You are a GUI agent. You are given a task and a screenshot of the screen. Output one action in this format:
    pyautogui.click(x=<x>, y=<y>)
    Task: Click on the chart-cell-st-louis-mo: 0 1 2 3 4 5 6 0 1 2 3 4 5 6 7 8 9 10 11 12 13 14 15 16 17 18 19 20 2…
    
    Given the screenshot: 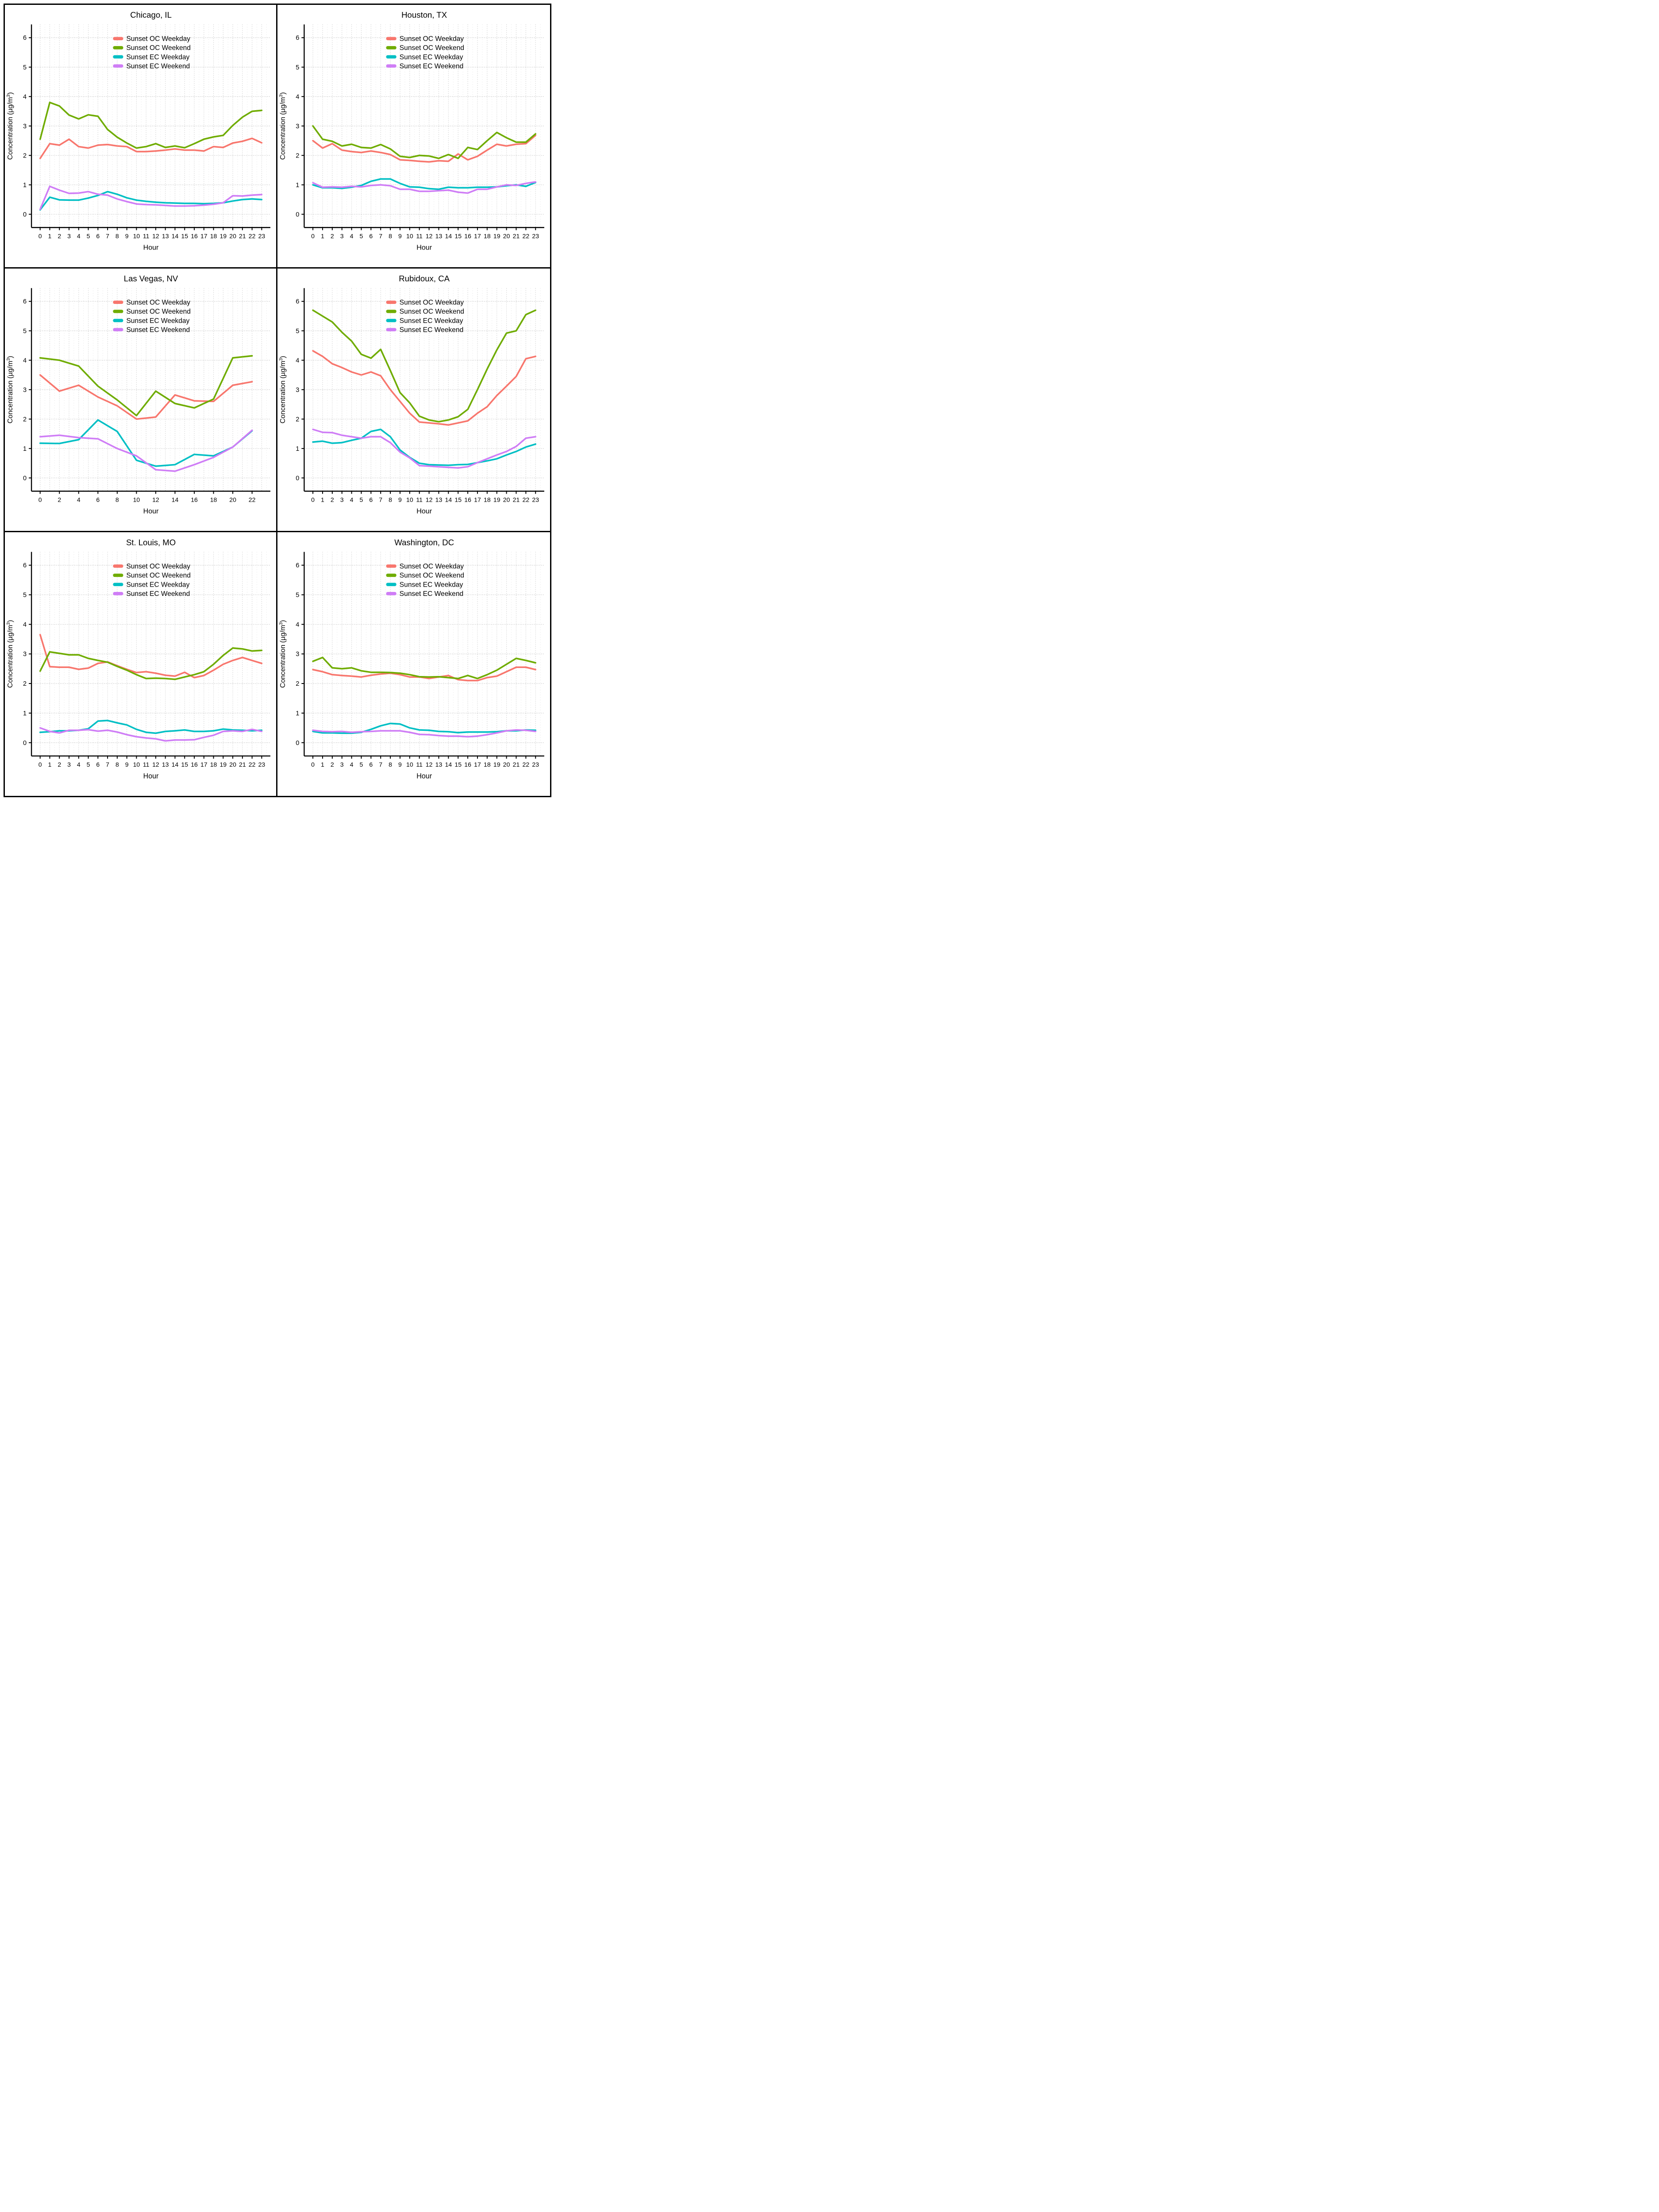 What is the action you would take?
    pyautogui.click(x=141, y=664)
    